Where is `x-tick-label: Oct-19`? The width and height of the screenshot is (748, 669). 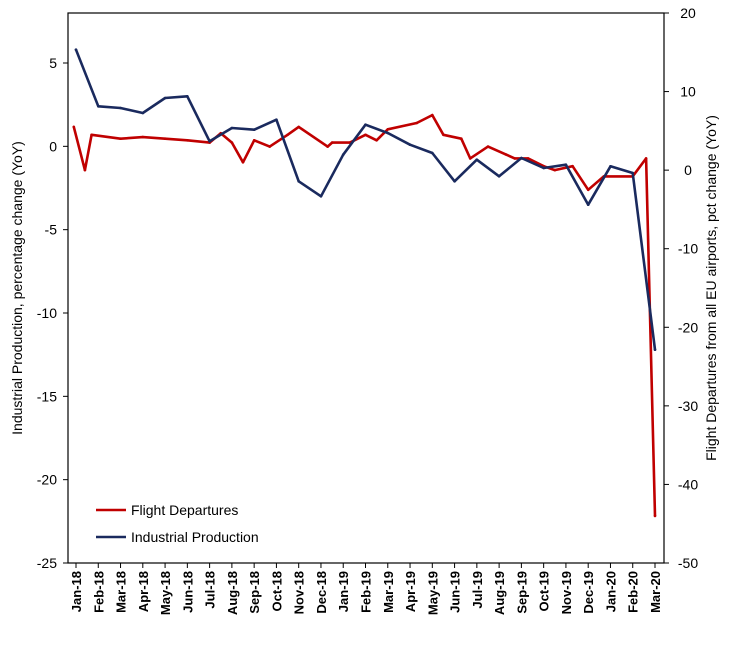
x-tick-label: Oct-19 is located at coordinates (544, 591).